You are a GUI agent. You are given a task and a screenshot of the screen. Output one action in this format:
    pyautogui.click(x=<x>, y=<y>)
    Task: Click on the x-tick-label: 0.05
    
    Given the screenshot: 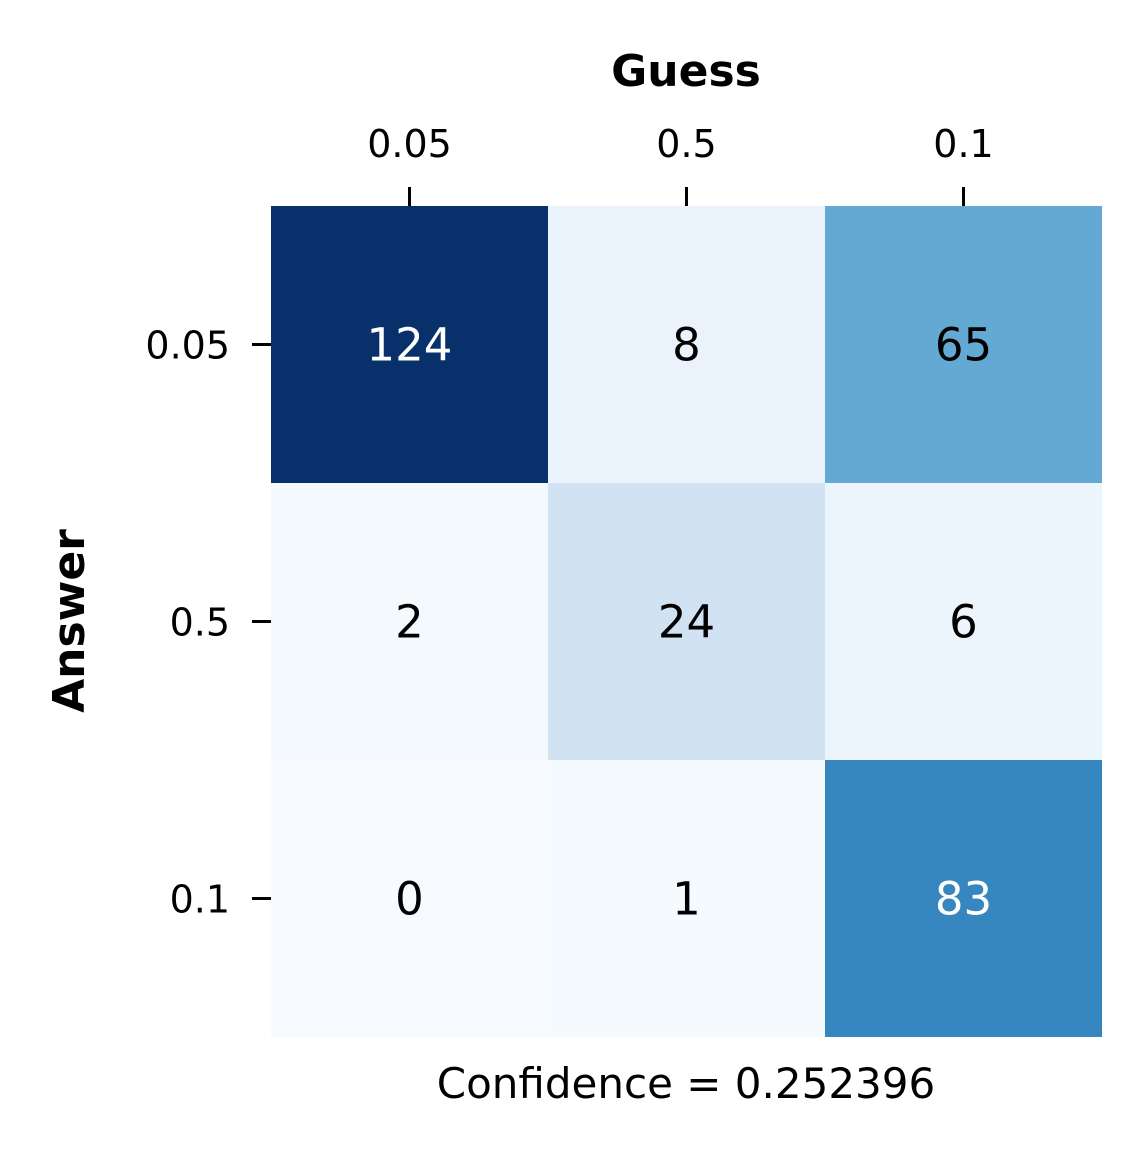 What is the action you would take?
    pyautogui.click(x=409, y=144)
    